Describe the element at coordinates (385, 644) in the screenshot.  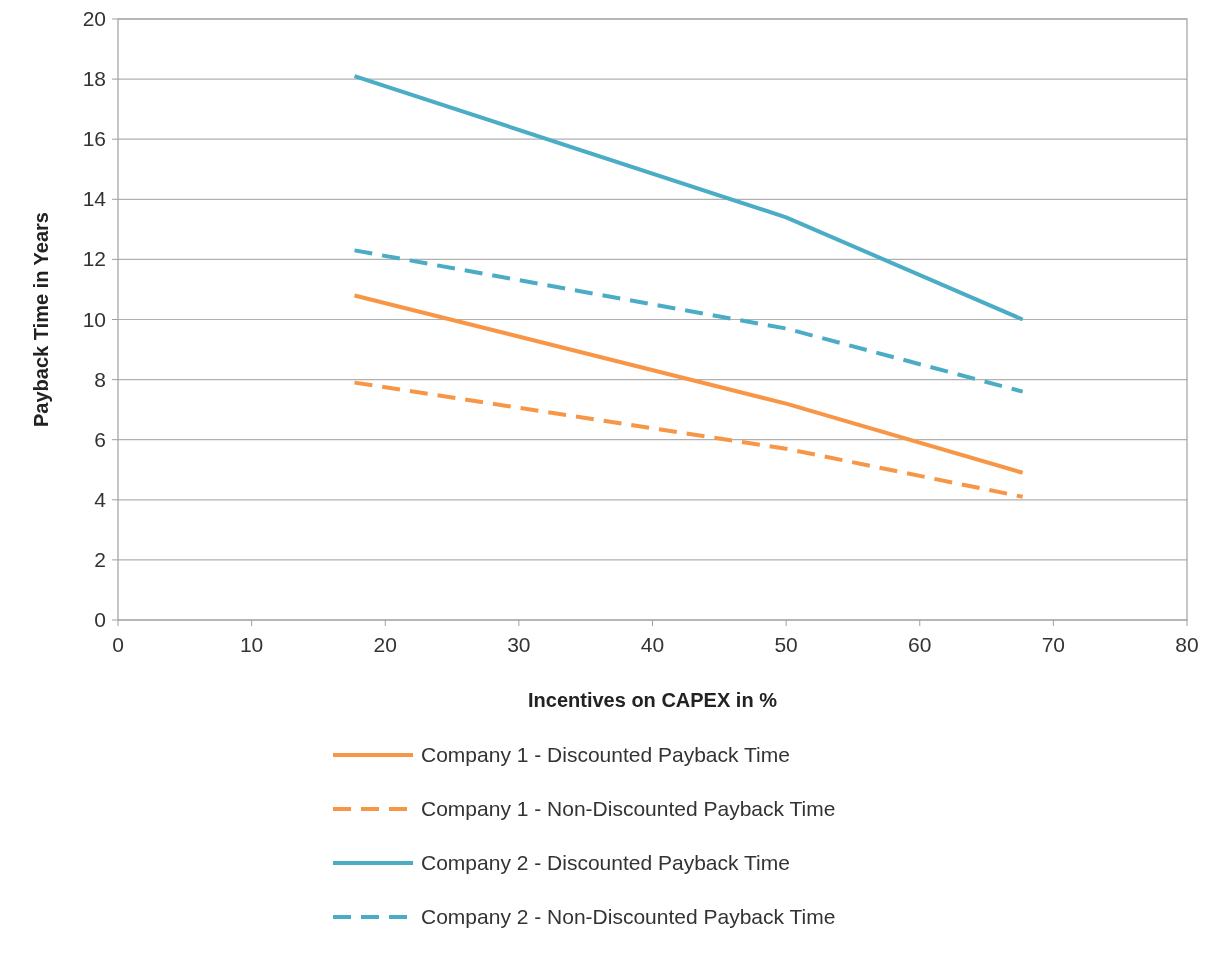
I see `x-tick-label: 20` at that location.